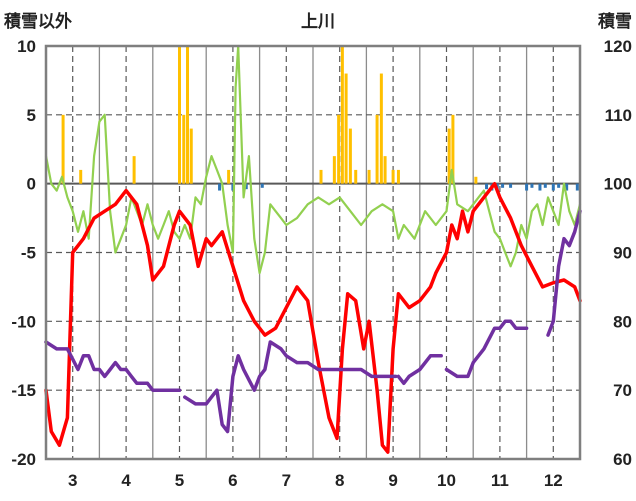 The height and width of the screenshot is (501, 636). What do you see at coordinates (179, 480) in the screenshot?
I see `x-tick-label: 5` at bounding box center [179, 480].